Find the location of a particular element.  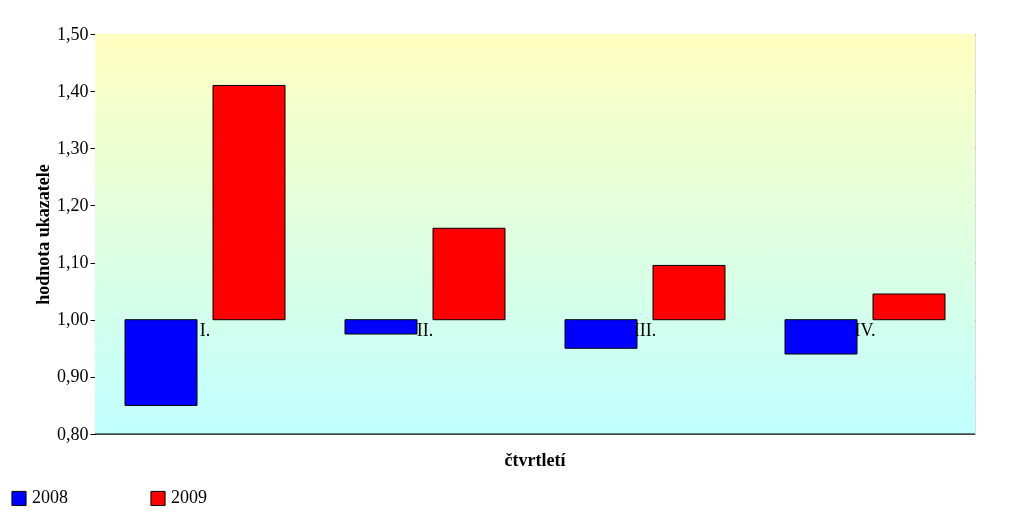

x-axis-title: čtvrtletí is located at coordinates (535, 460).